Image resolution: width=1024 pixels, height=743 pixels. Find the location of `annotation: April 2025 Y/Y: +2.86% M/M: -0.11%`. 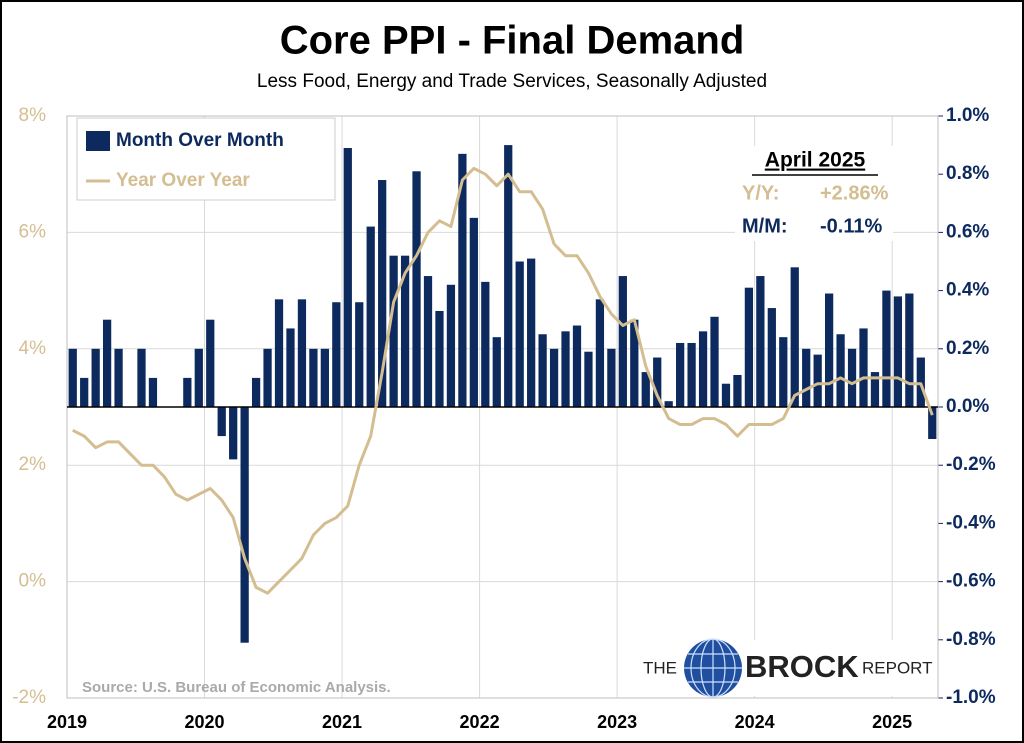

annotation: April 2025 Y/Y: +2.86% M/M: -0.11% is located at coordinates (814, 193).